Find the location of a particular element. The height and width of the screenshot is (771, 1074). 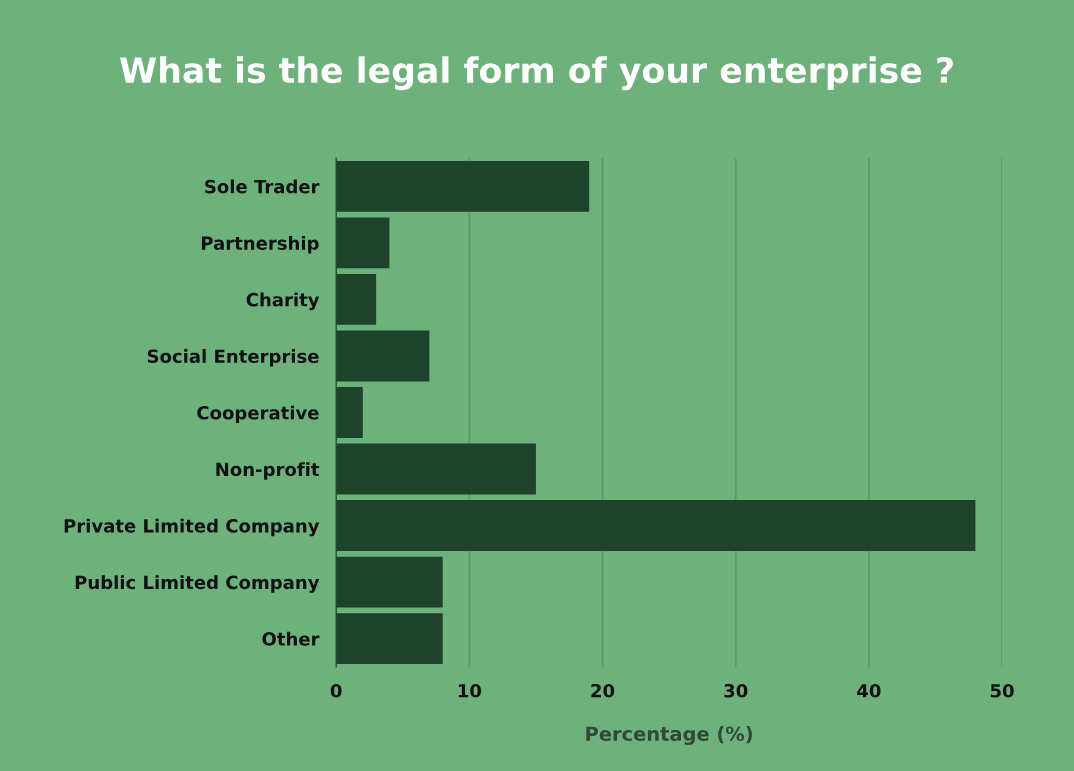

y-tick-label: Public Limited Company is located at coordinates (197, 584).